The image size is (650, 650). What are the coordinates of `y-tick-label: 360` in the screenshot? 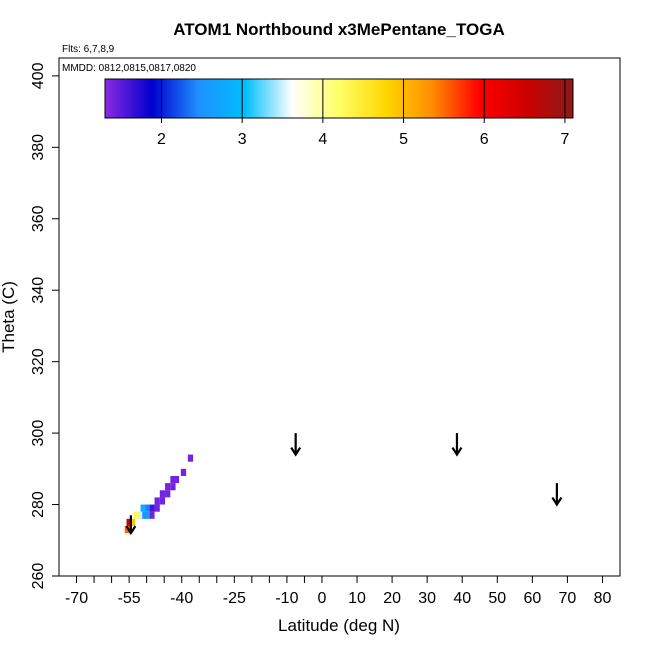 It's located at (38, 218).